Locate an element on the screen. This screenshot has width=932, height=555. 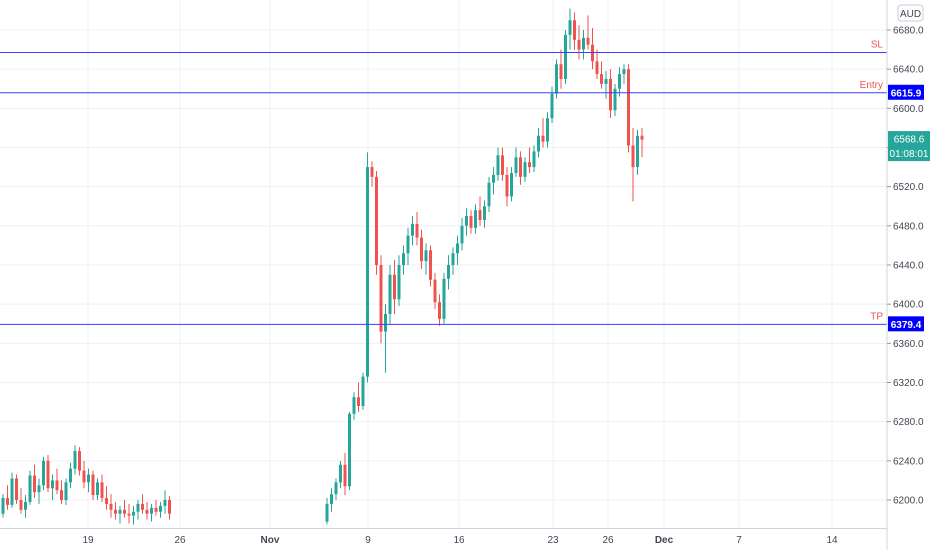
y-tick-label-1: 6240.0 is located at coordinates (908, 461).